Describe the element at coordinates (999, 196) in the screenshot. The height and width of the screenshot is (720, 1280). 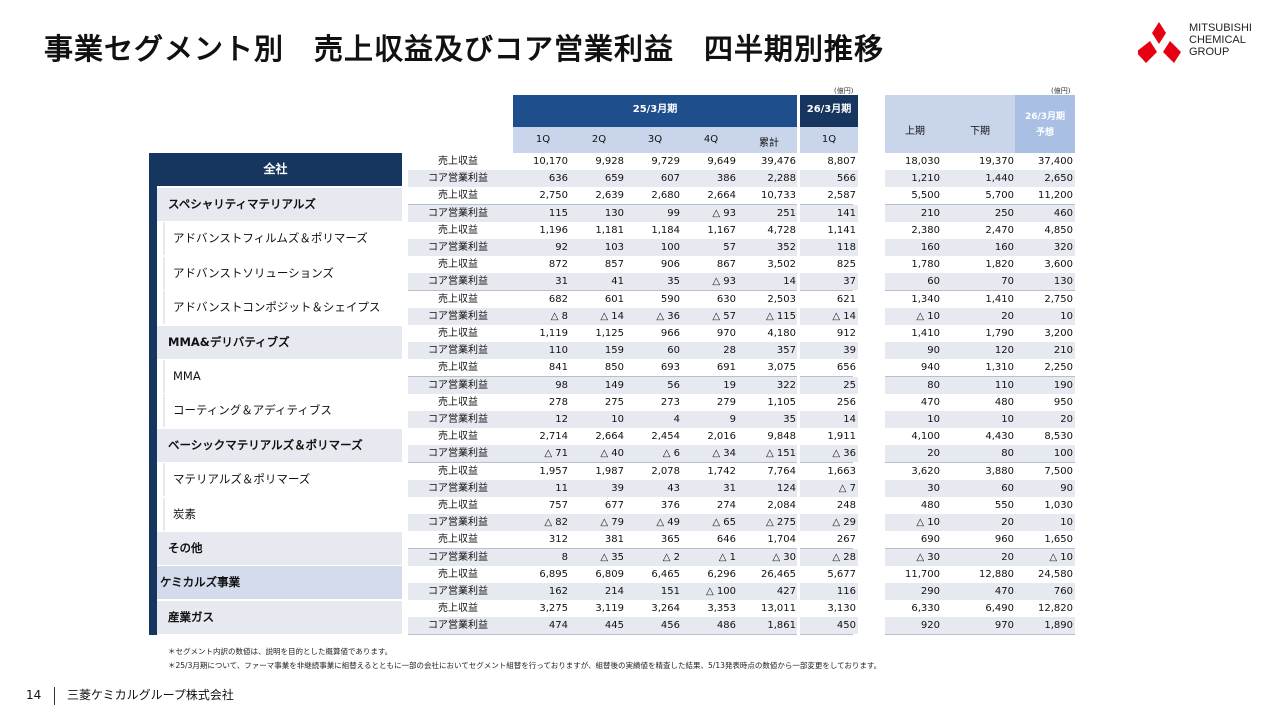
I see `table-cell: 5,700` at that location.